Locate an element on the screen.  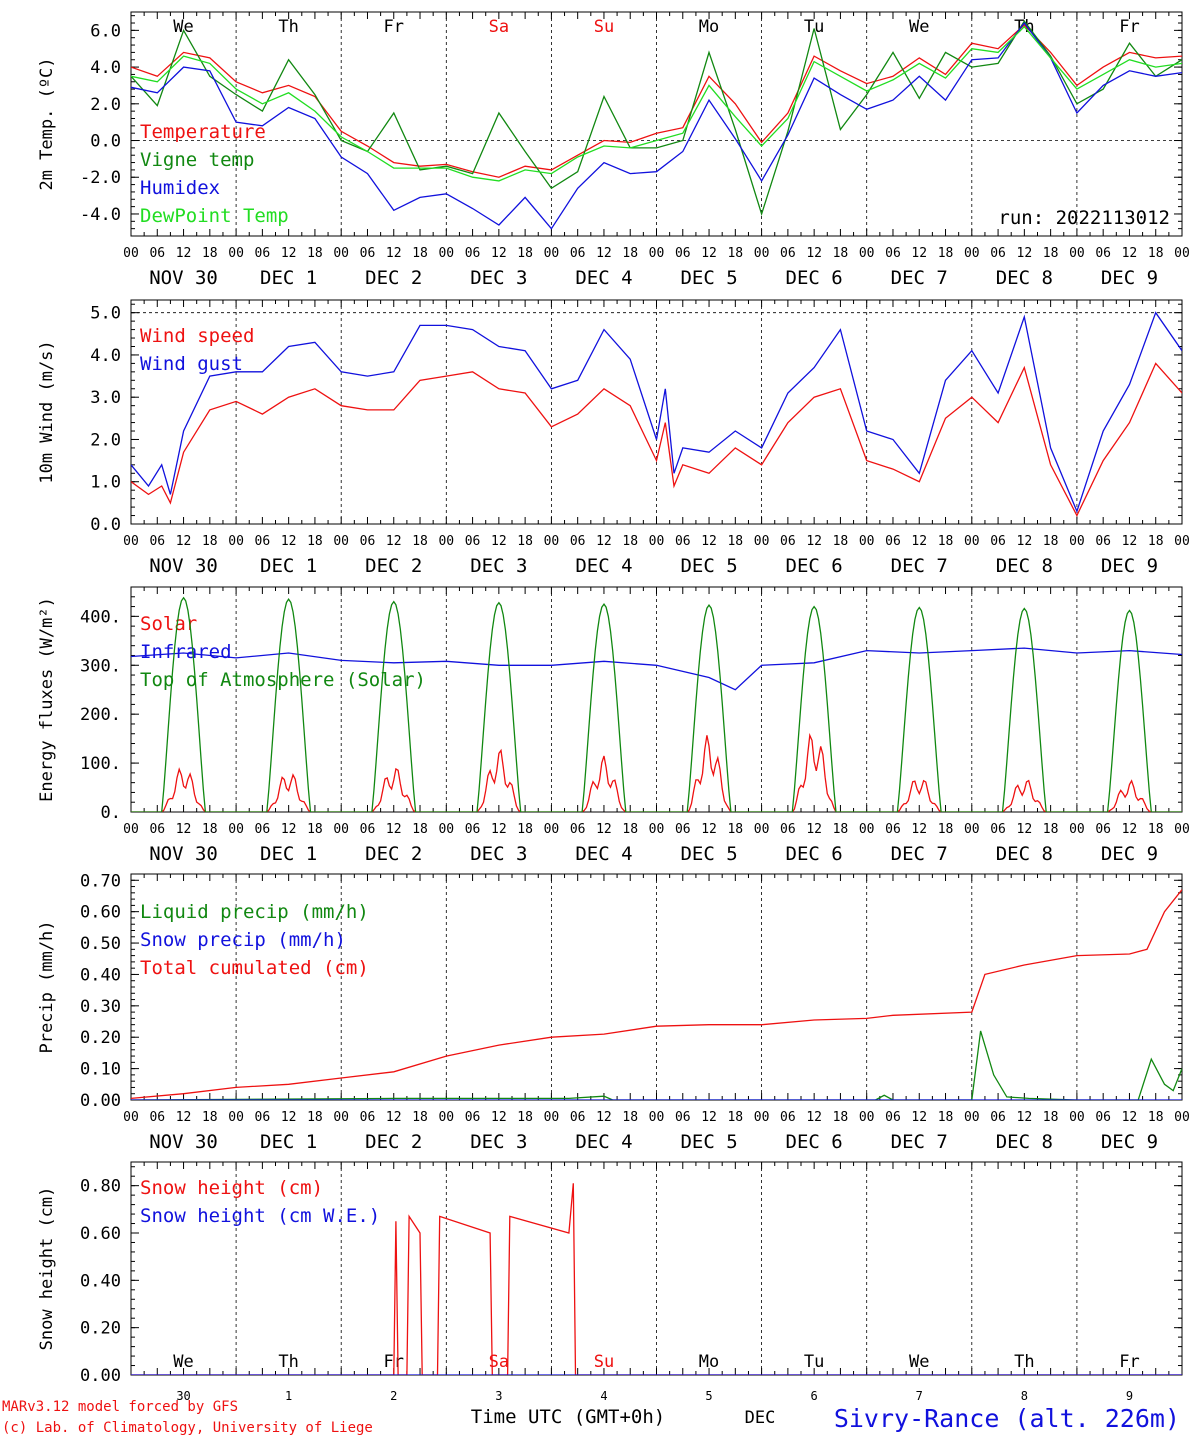
y-tick-label: -4.0 is located at coordinates (100, 215).